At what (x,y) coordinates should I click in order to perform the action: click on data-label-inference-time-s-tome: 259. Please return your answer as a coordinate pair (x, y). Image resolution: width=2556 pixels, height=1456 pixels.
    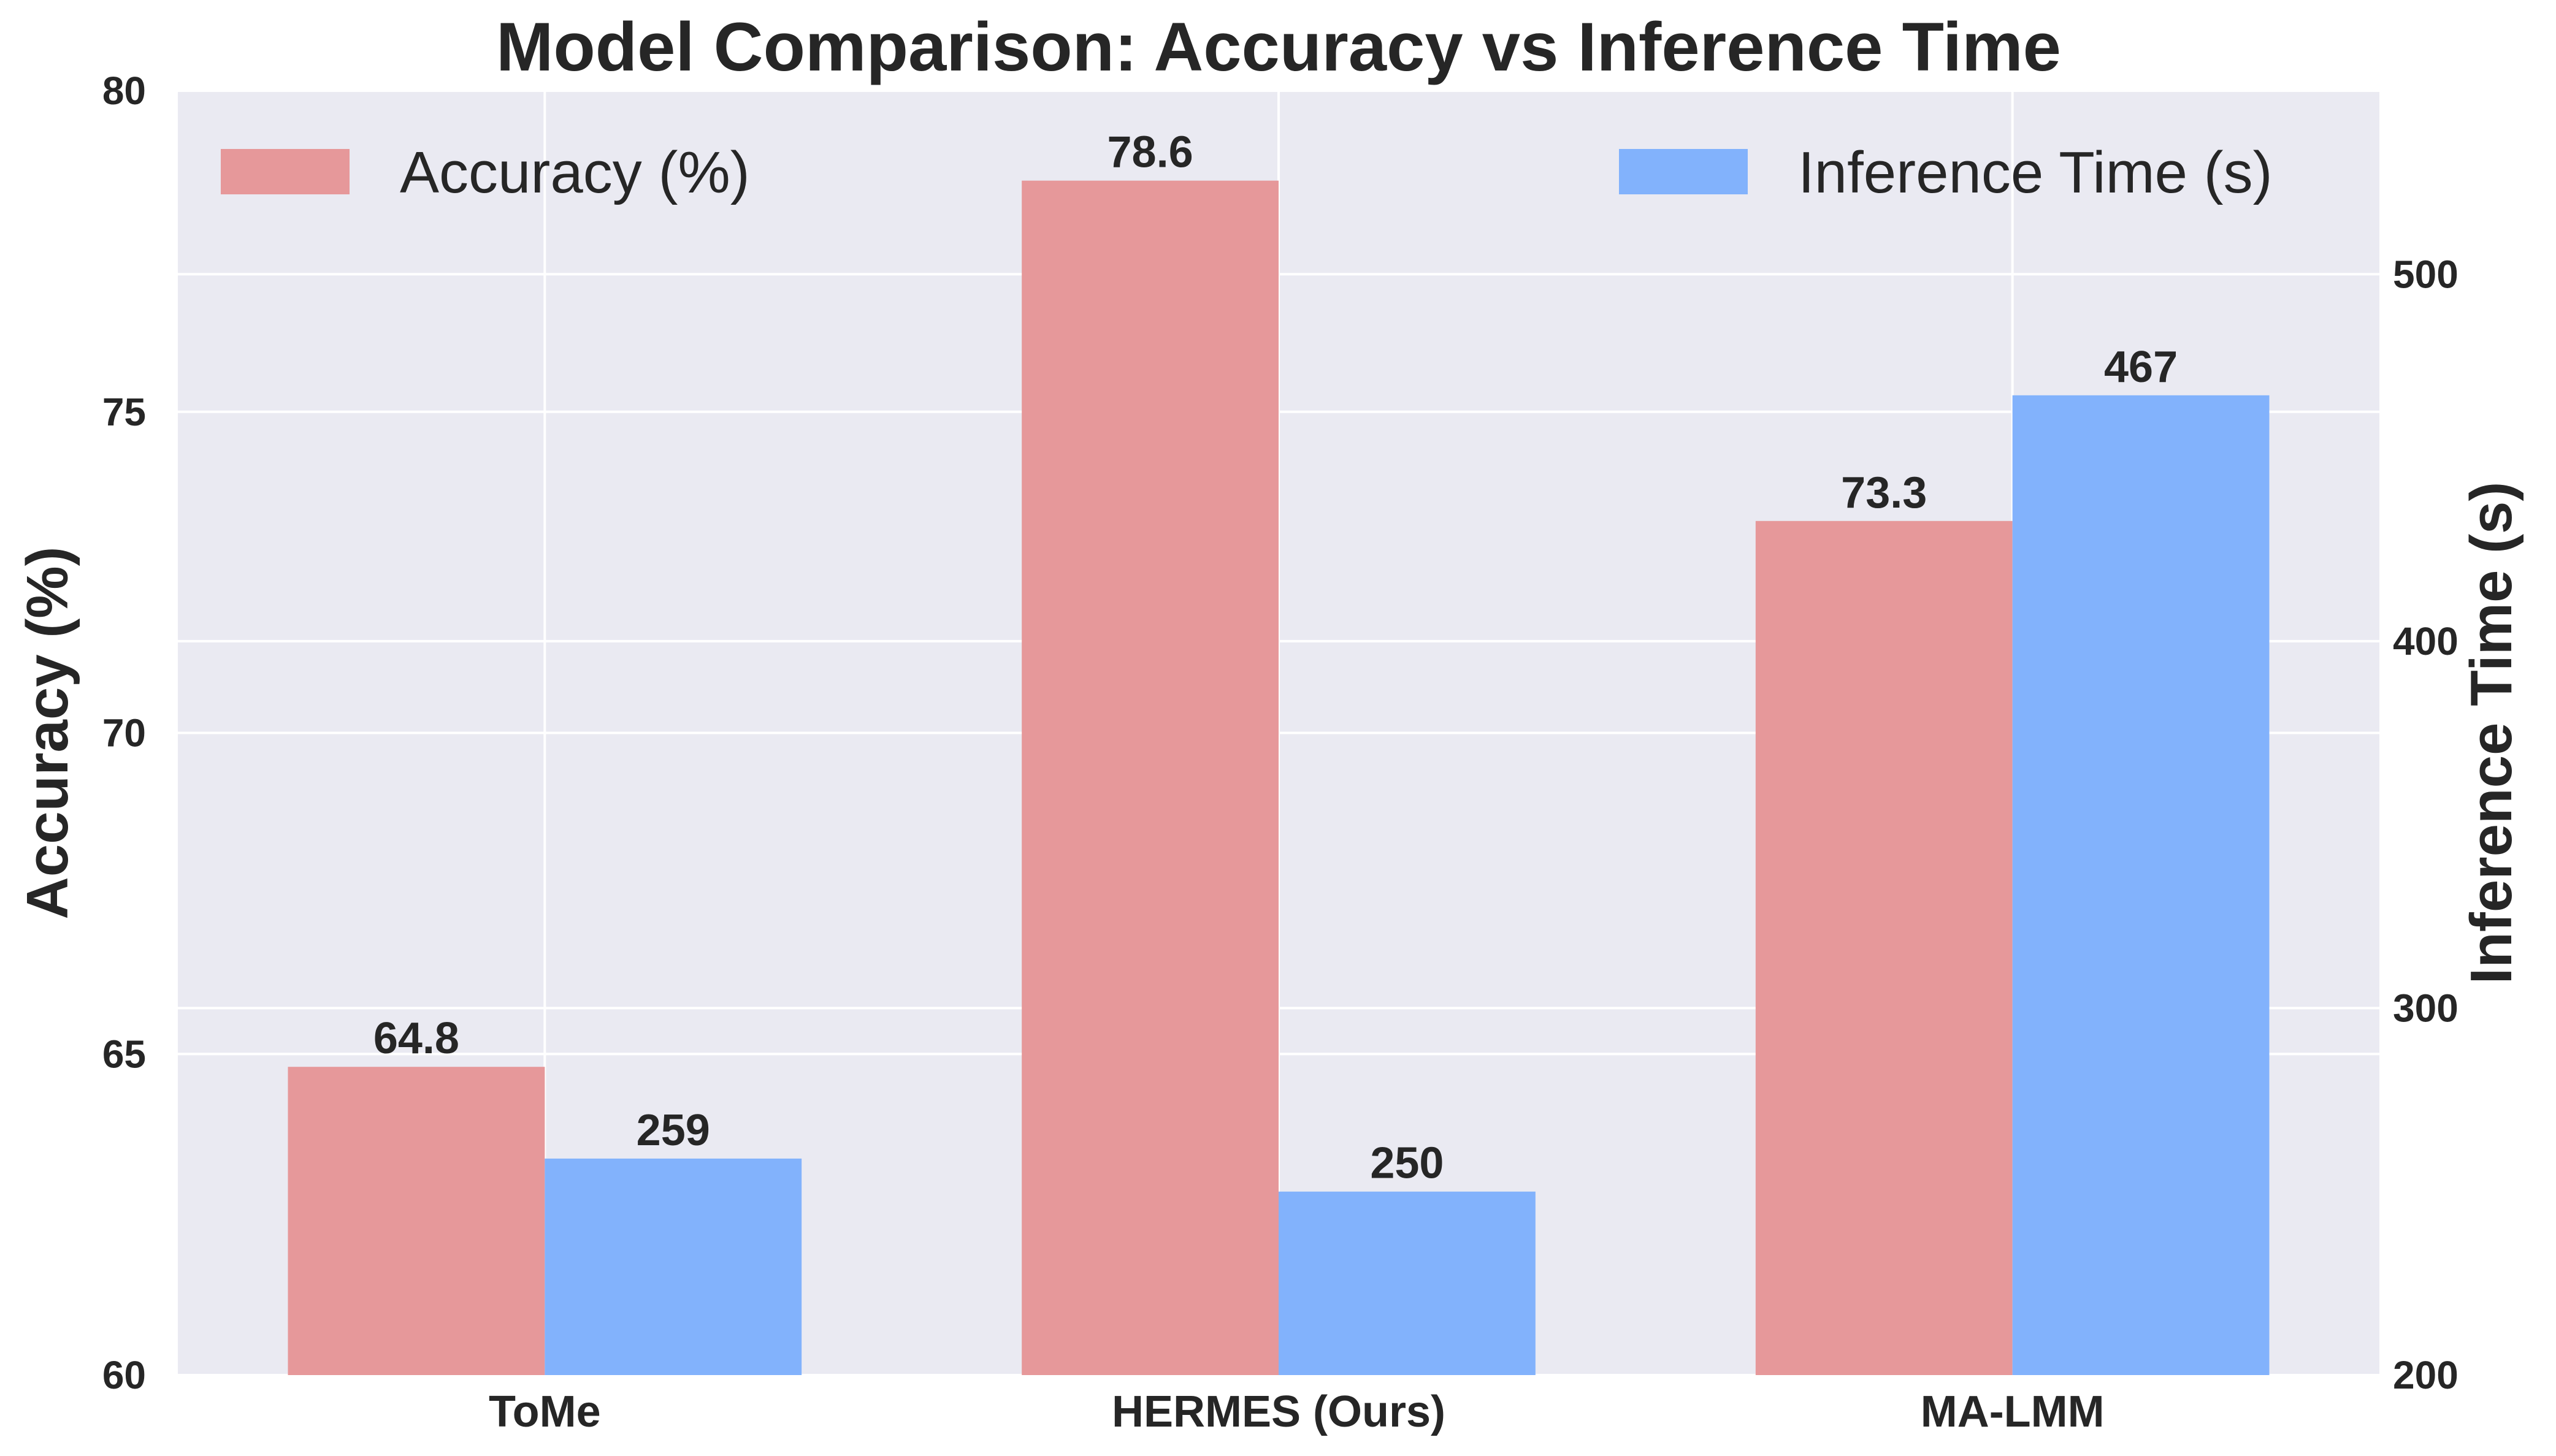
    Looking at the image, I should click on (673, 1130).